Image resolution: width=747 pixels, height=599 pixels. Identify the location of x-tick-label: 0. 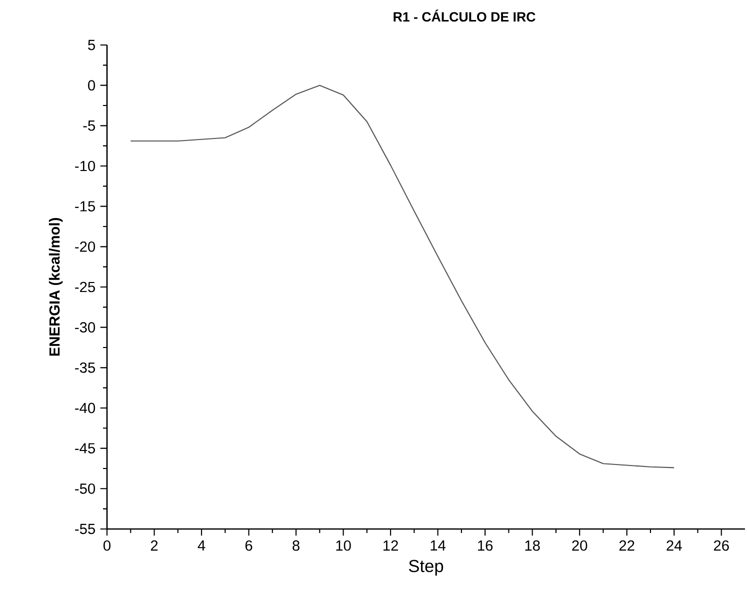
(106, 545).